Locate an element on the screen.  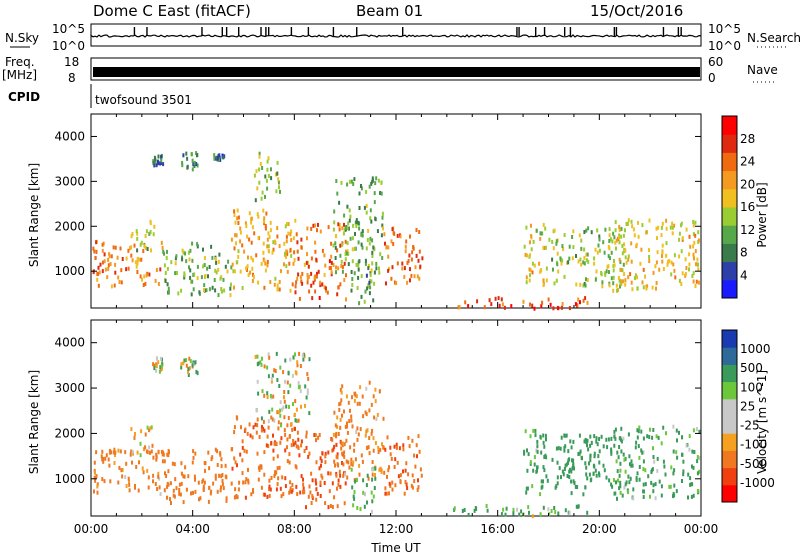
freq-label-1: Freq. is located at coordinates (20, 62).